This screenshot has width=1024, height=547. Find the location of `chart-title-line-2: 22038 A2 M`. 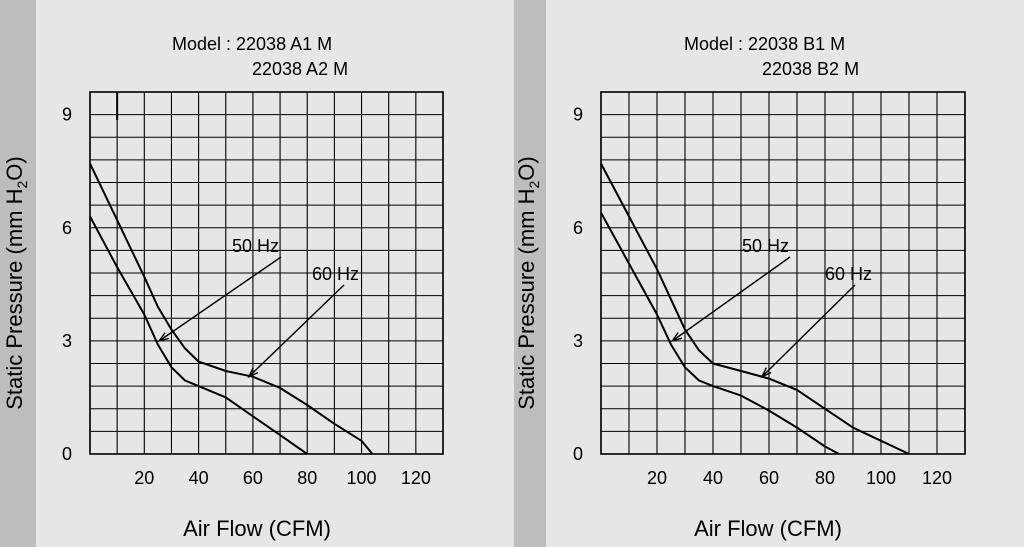

chart-title-line-2: 22038 A2 M is located at coordinates (300, 69).